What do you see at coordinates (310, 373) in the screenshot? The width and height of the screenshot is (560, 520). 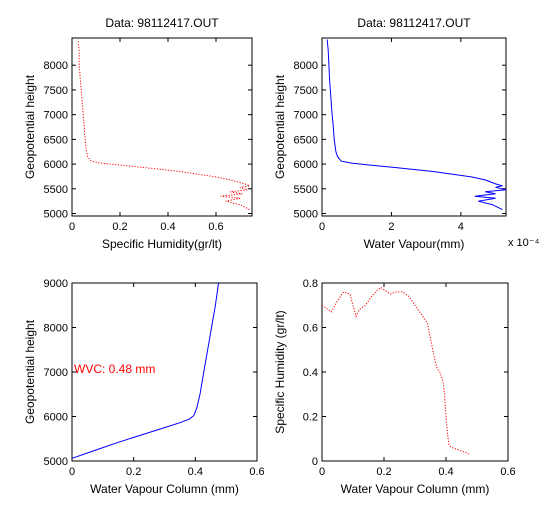 I see `y-tick-label: 0.4` at bounding box center [310, 373].